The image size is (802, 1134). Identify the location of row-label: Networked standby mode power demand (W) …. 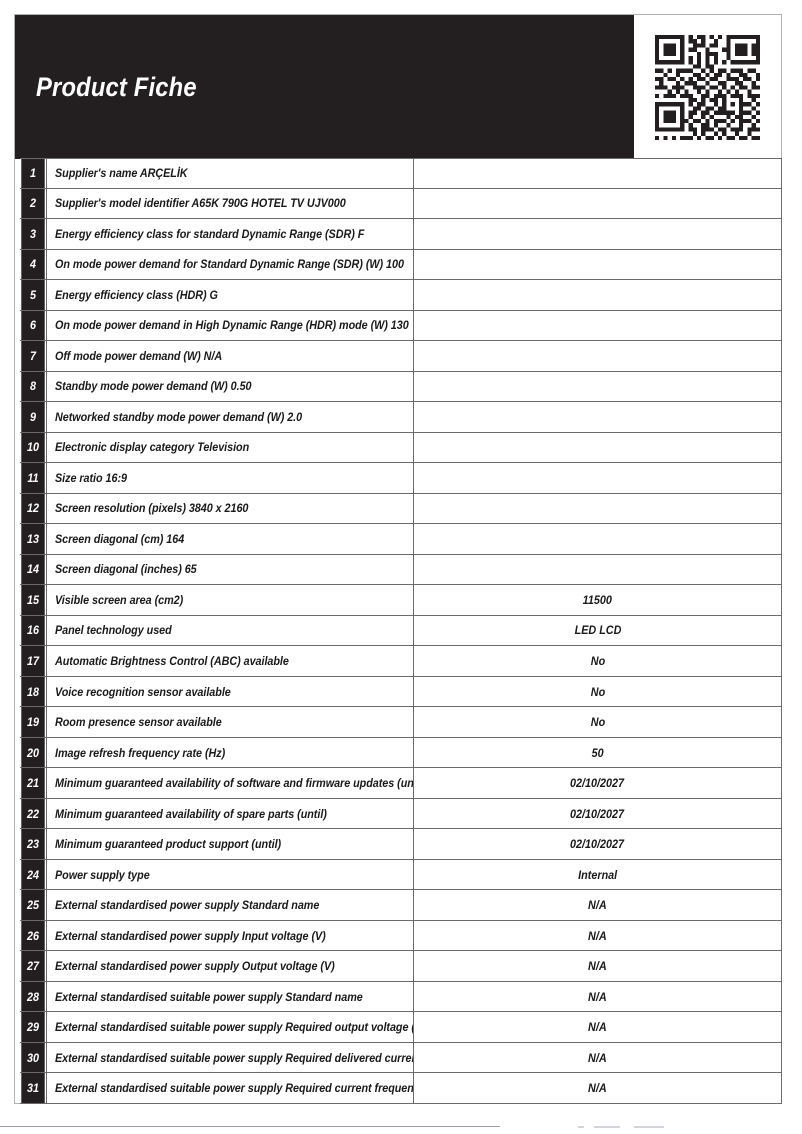
(179, 416).